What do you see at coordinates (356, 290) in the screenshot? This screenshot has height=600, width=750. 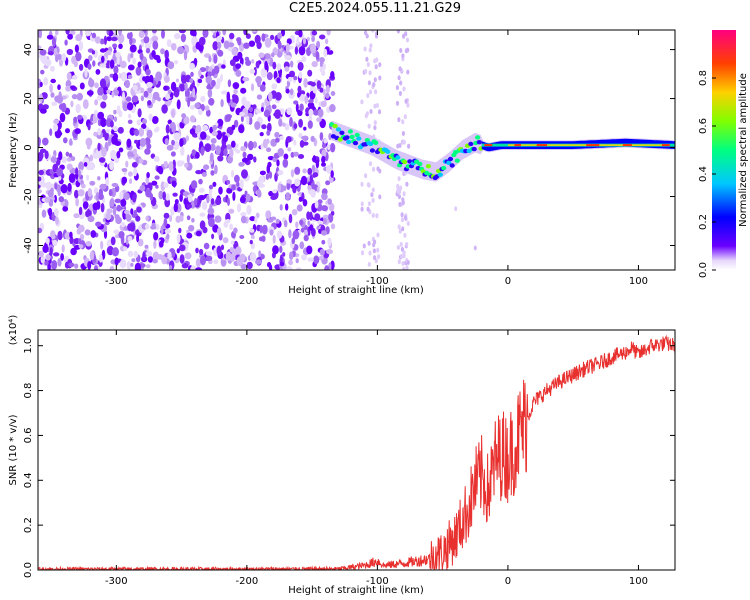 I see `spectrogram-x-label: Height of straight line (km)` at bounding box center [356, 290].